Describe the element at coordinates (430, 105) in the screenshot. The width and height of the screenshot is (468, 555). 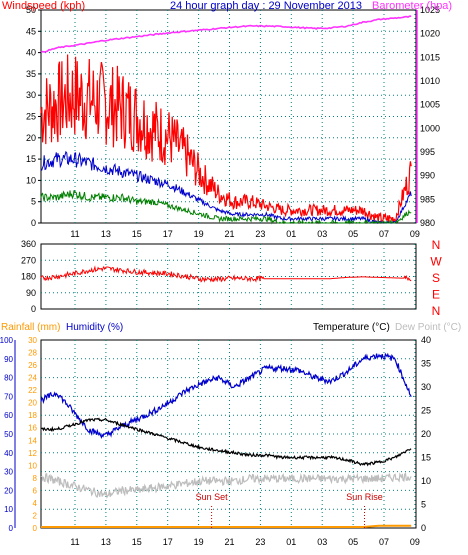
I see `baro-tick-label: 1005` at that location.